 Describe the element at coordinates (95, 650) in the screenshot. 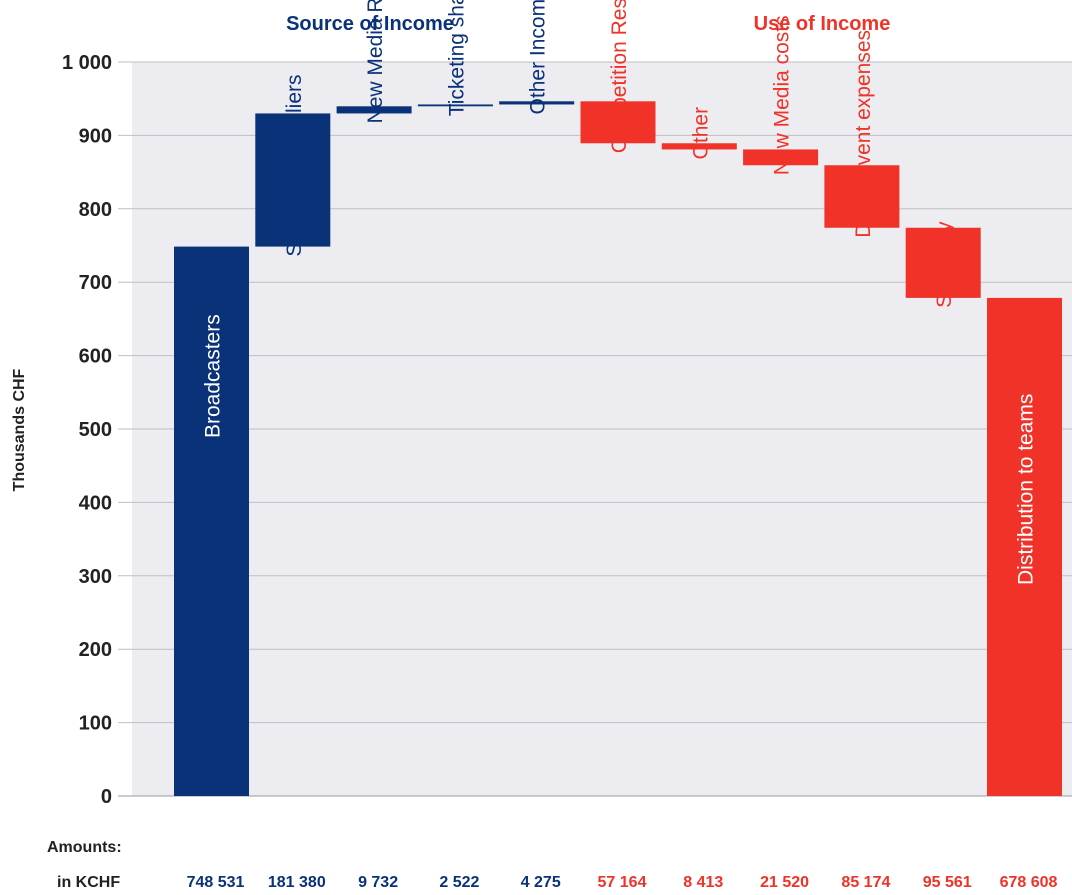

I see `y-tick-label: 200` at that location.